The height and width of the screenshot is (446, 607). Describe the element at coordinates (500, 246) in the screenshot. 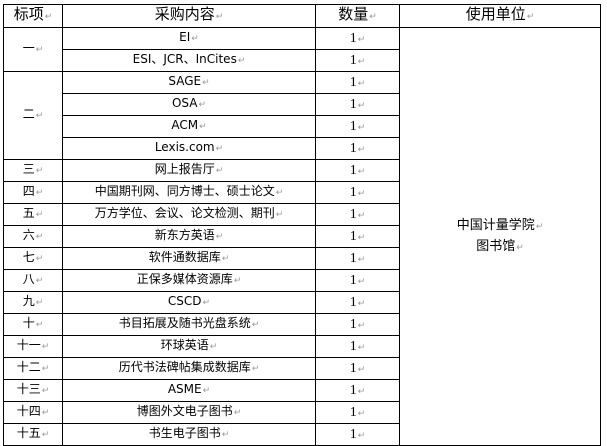

I see `unit-line2: 图书馆` at that location.